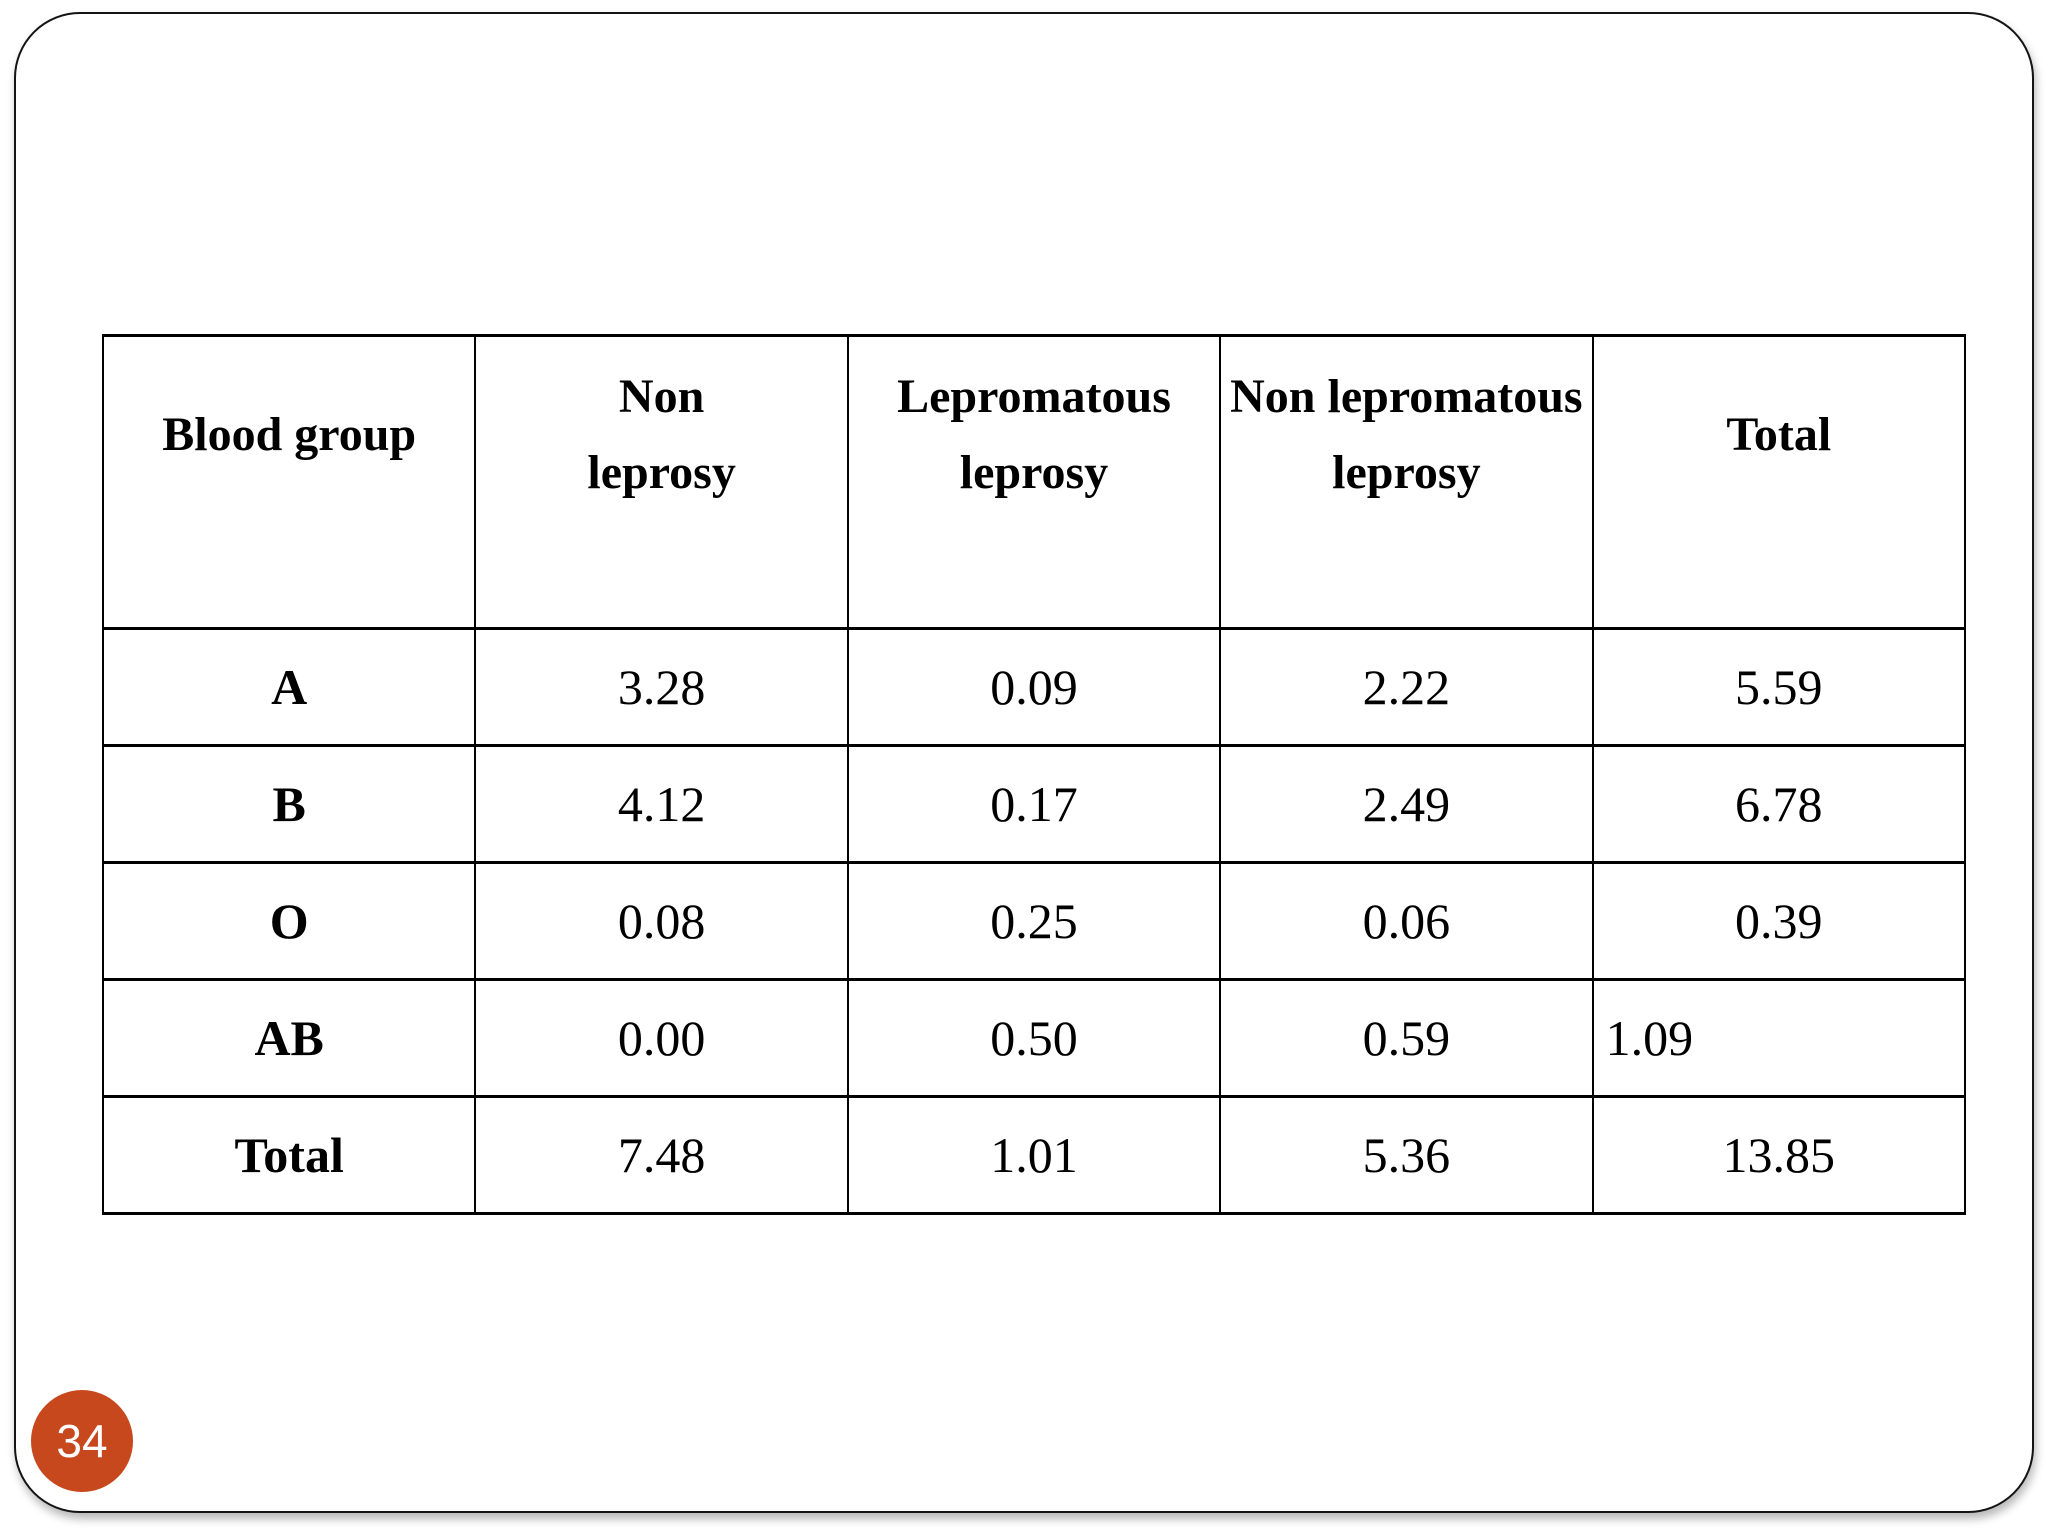  I want to click on cell-b-non-lepromatous: 2.49, so click(1406, 804).